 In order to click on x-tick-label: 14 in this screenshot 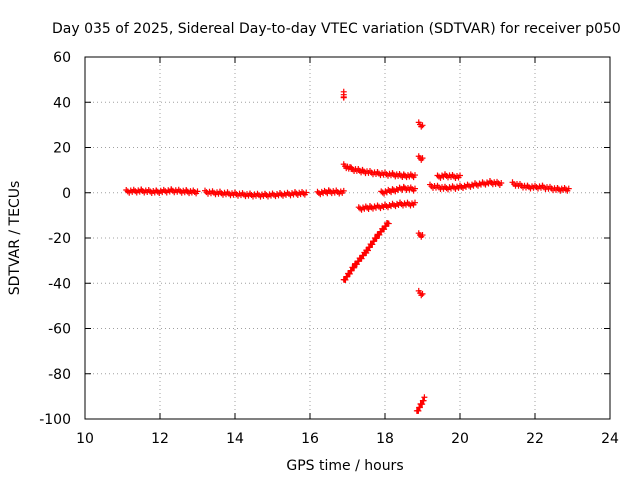, I will do `click(235, 439)`.